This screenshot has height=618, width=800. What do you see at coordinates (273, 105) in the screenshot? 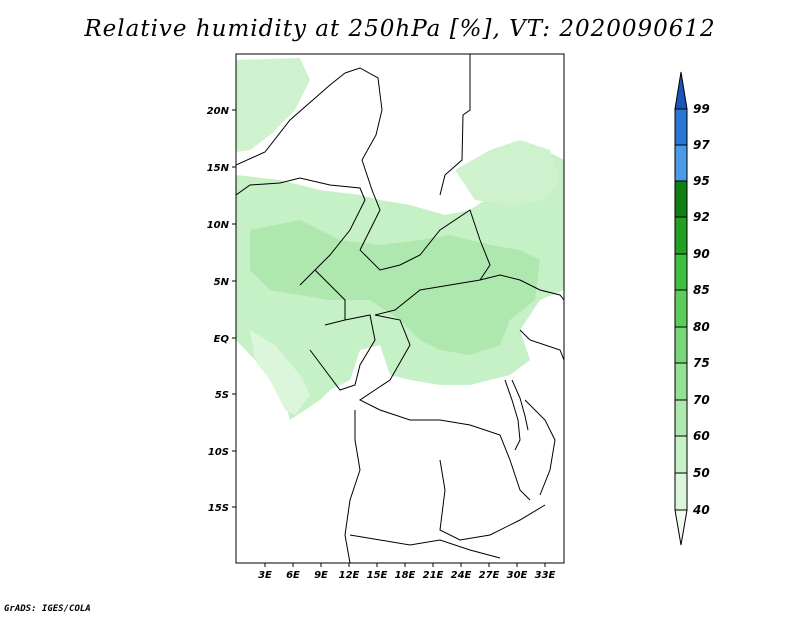
I see `humidity-field-northwest` at bounding box center [273, 105].